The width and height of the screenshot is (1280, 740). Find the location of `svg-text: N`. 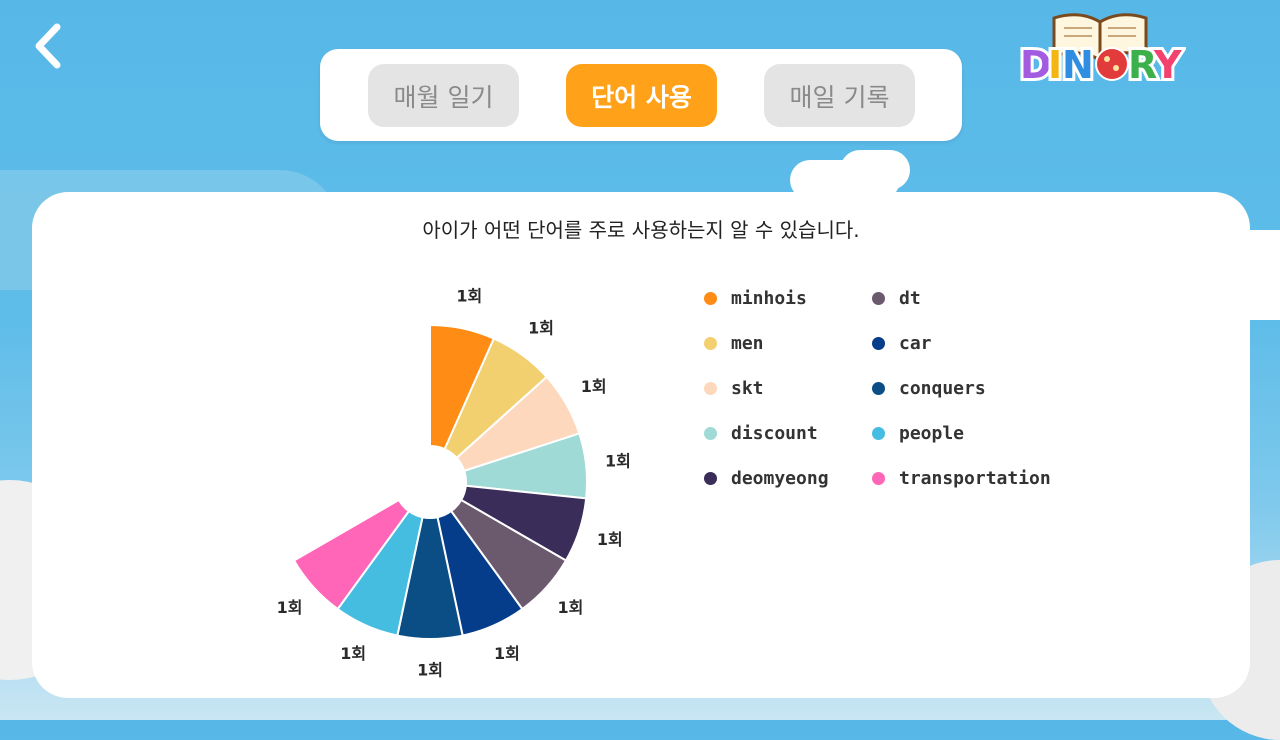

svg-text: N is located at coordinates (1078, 65).